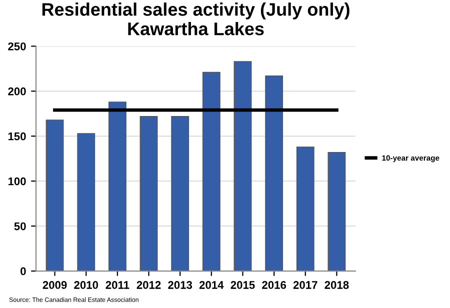 The height and width of the screenshot is (308, 450). Describe the element at coordinates (17, 46) in the screenshot. I see `y-tick-label: 250` at that location.